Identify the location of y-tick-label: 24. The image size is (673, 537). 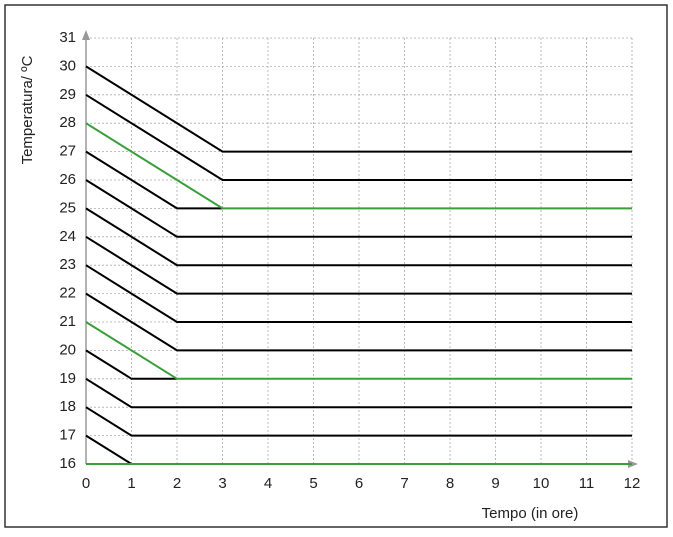
(67, 236).